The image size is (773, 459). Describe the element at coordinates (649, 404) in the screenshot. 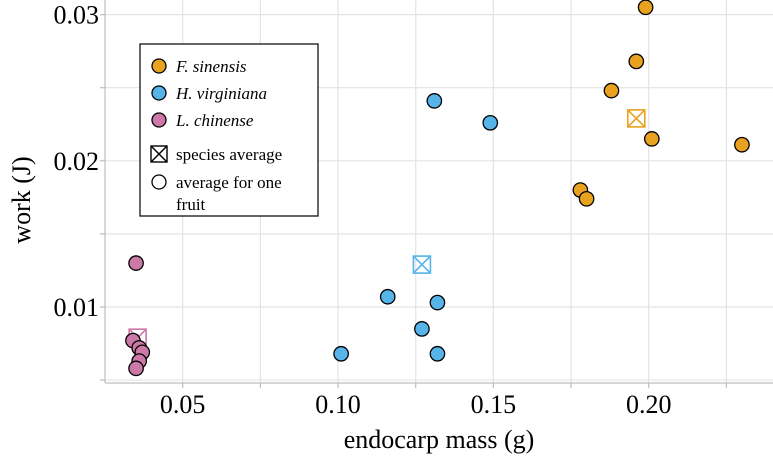

I see `x-tick-label: 0.20` at that location.